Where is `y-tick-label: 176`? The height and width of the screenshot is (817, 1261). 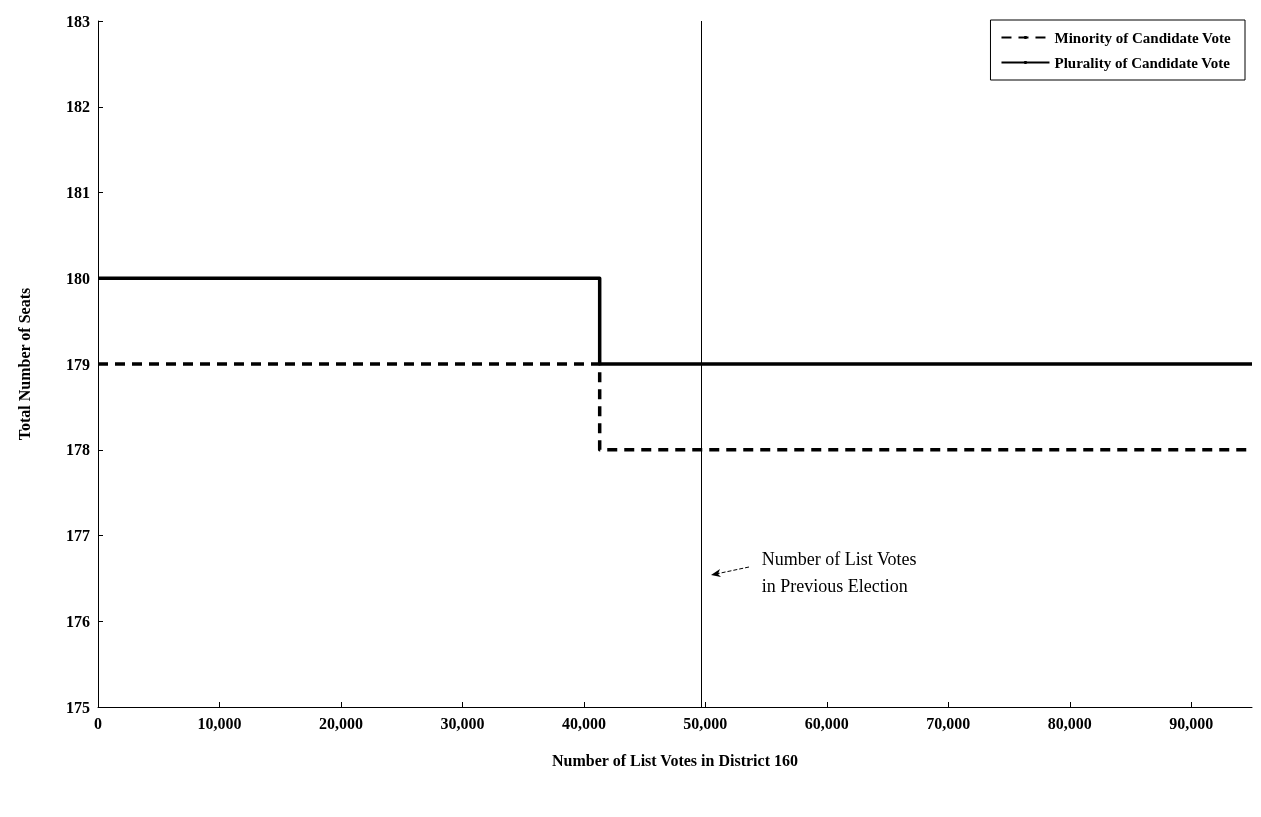 y-tick-label: 176 is located at coordinates (78, 621).